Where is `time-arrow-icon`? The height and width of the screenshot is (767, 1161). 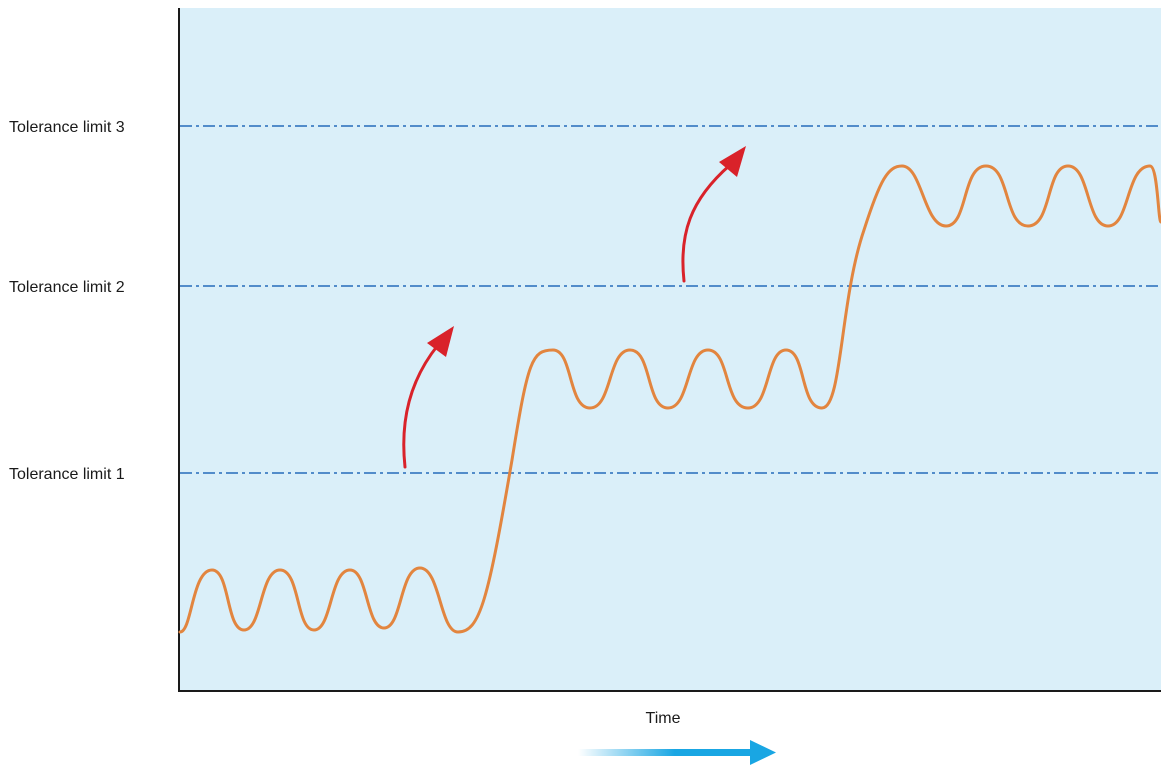
time-arrow-icon is located at coordinates (677, 752).